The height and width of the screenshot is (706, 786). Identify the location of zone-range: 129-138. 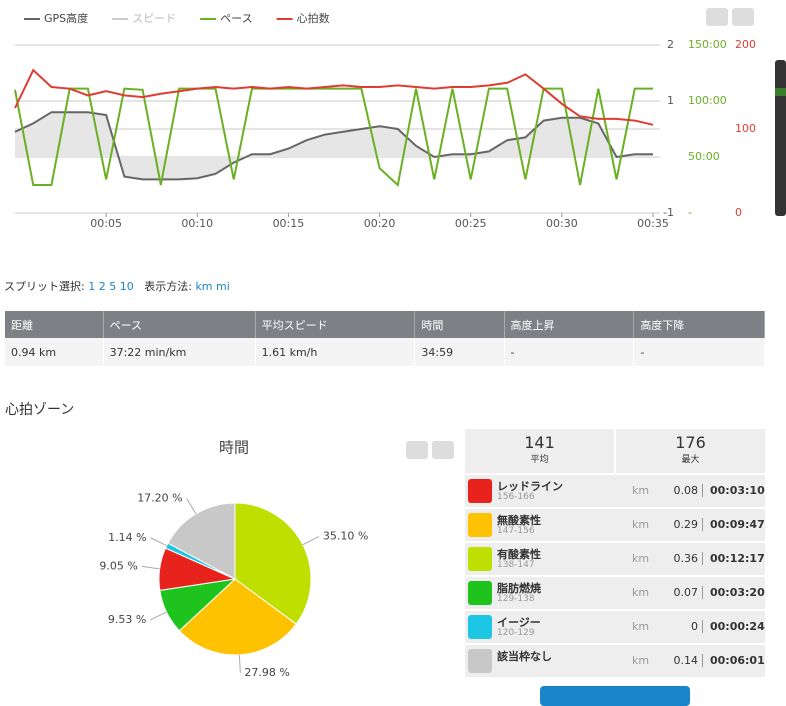
(516, 599).